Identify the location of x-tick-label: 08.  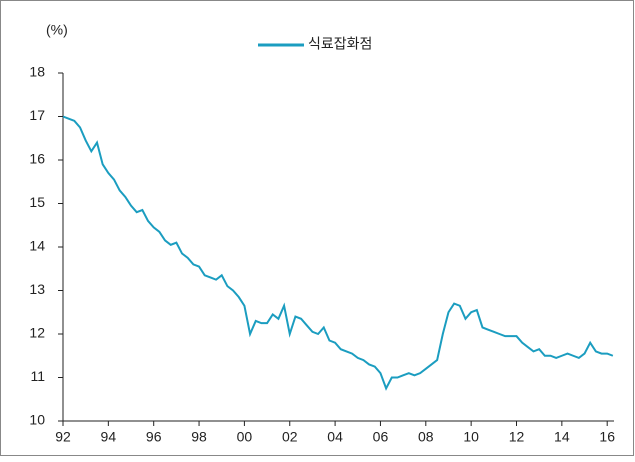
(426, 437).